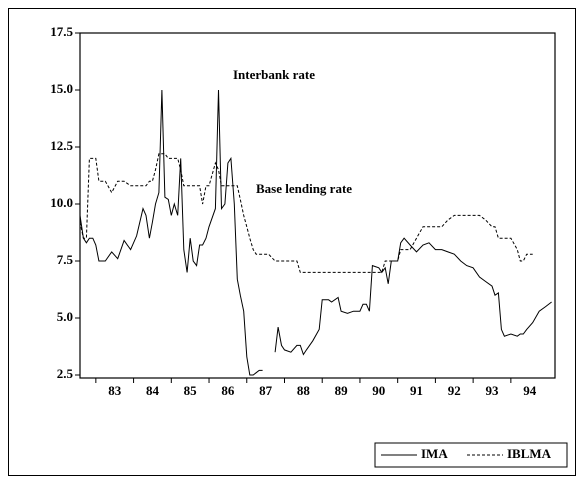  Describe the element at coordinates (378, 390) in the screenshot. I see `x-tick-label: 90` at that location.